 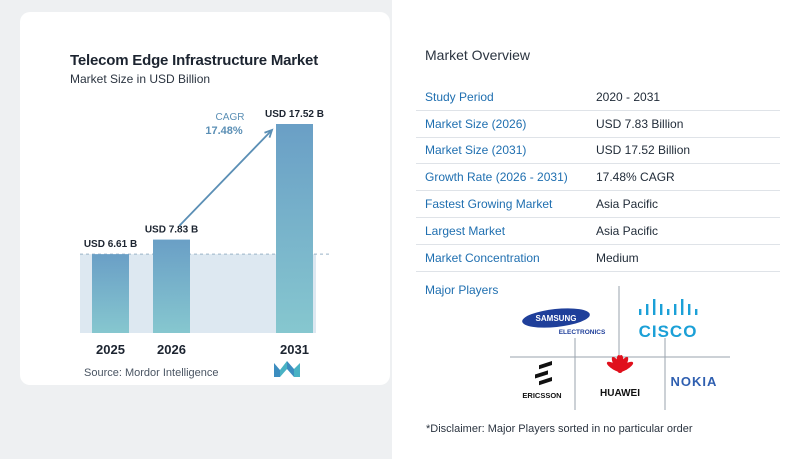 What do you see at coordinates (110, 349) in the screenshot?
I see `tick-label-2025: 2025` at bounding box center [110, 349].